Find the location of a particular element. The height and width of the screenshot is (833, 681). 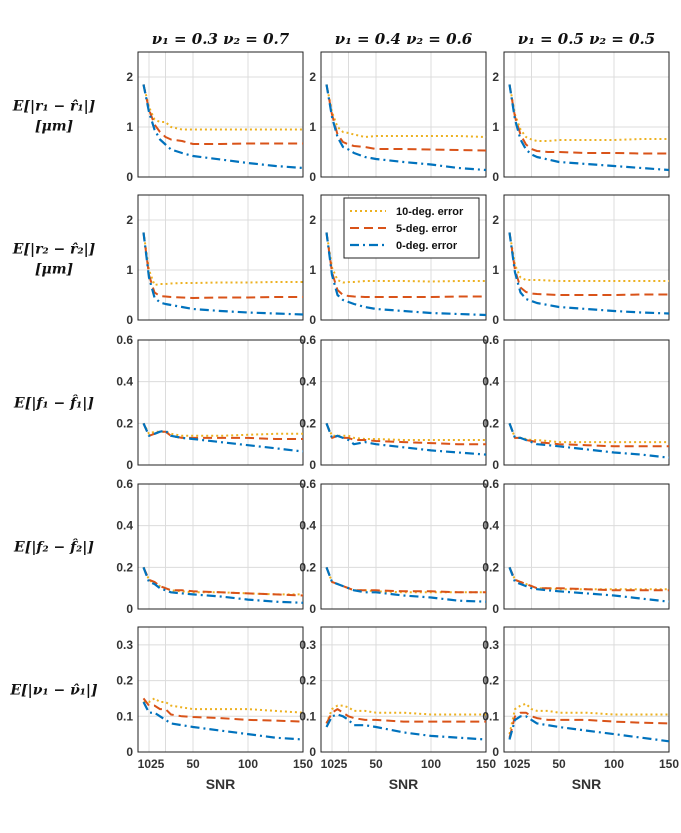

column-title: ν₁ = 0.4 ν₂ = 0.6 is located at coordinates (404, 39).